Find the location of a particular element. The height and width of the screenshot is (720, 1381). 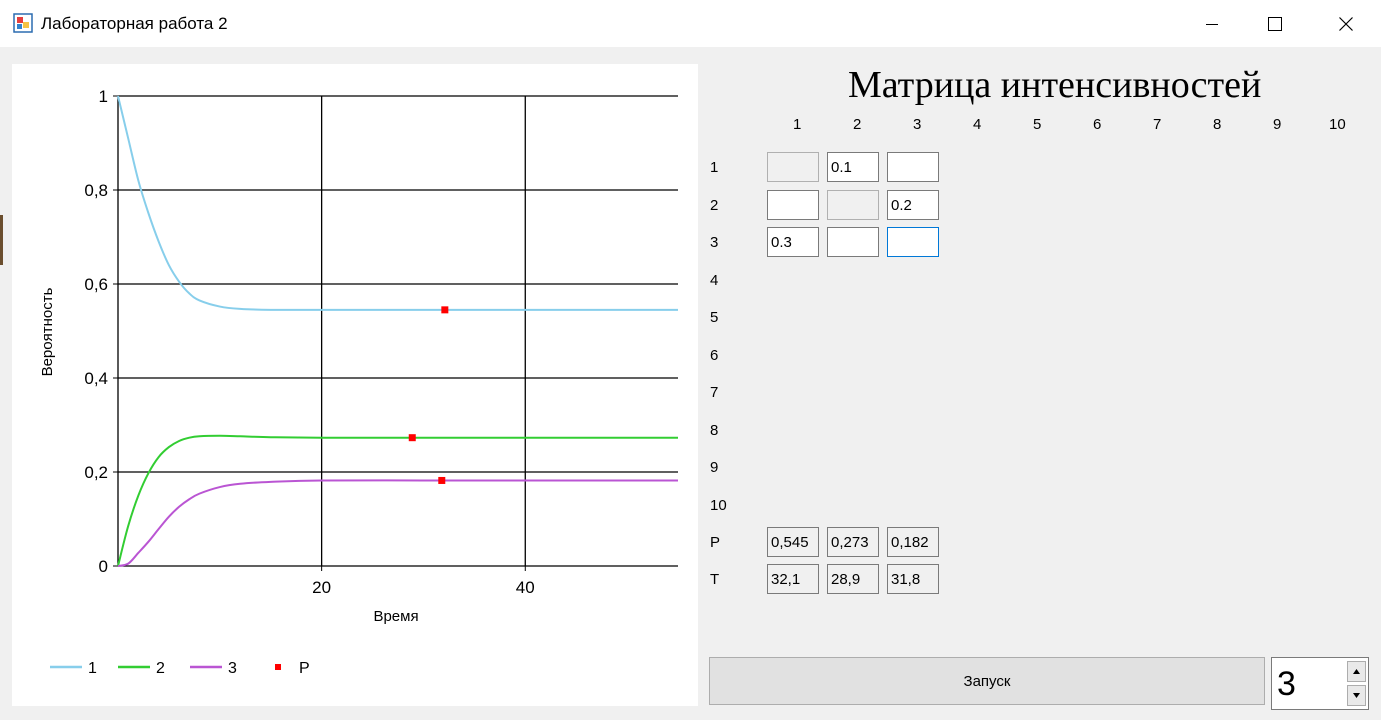

t-row-label: T is located at coordinates (715, 579).